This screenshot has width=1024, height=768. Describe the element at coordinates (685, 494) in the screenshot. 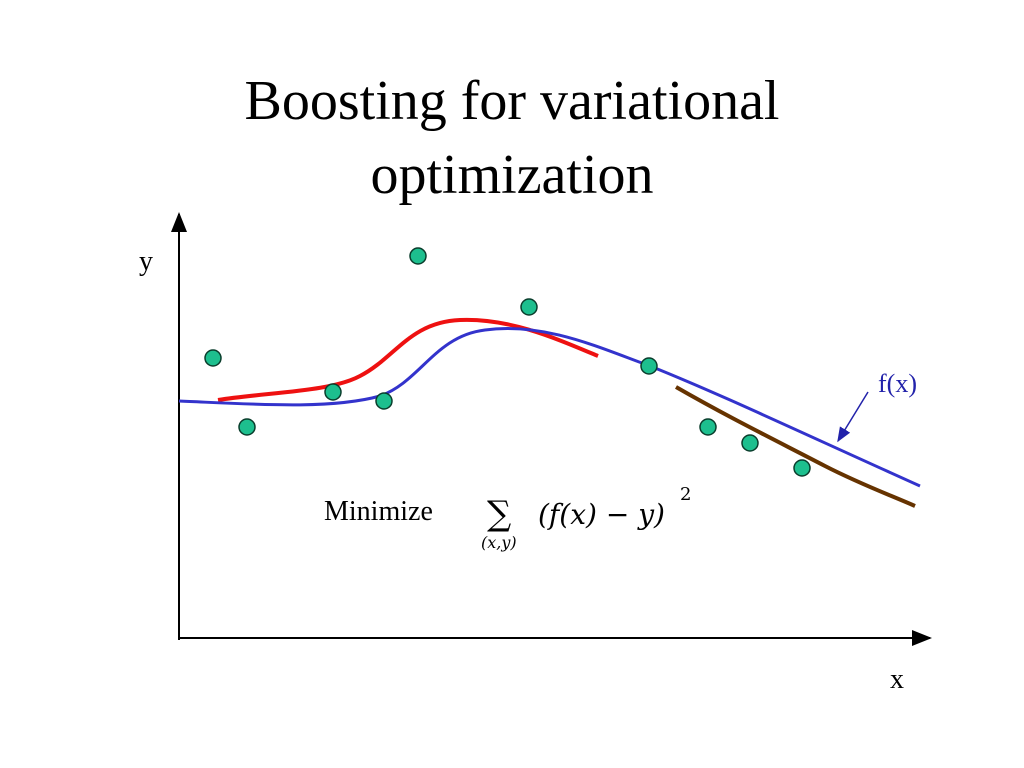

I see `formula-exponent: 2` at that location.